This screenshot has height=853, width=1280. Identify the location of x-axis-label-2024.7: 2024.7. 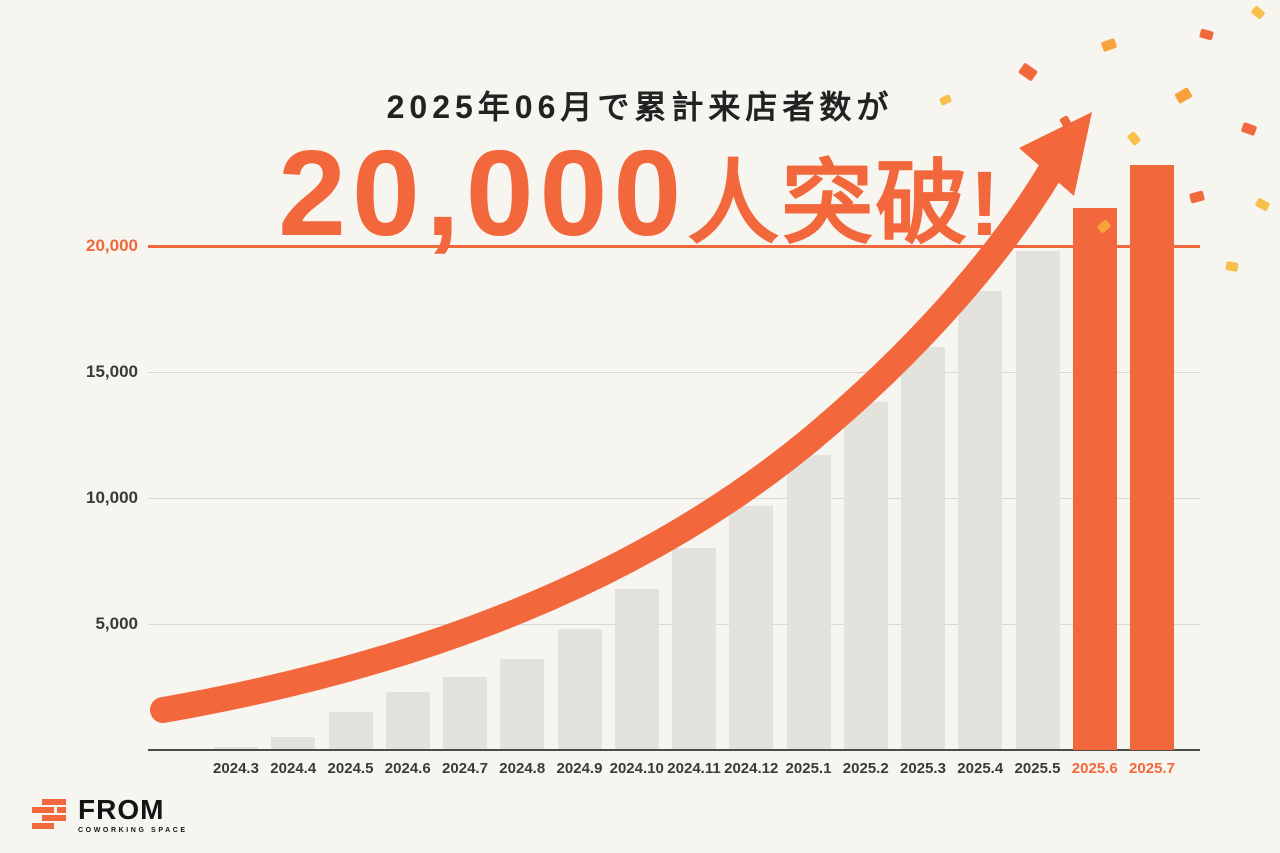
(465, 768).